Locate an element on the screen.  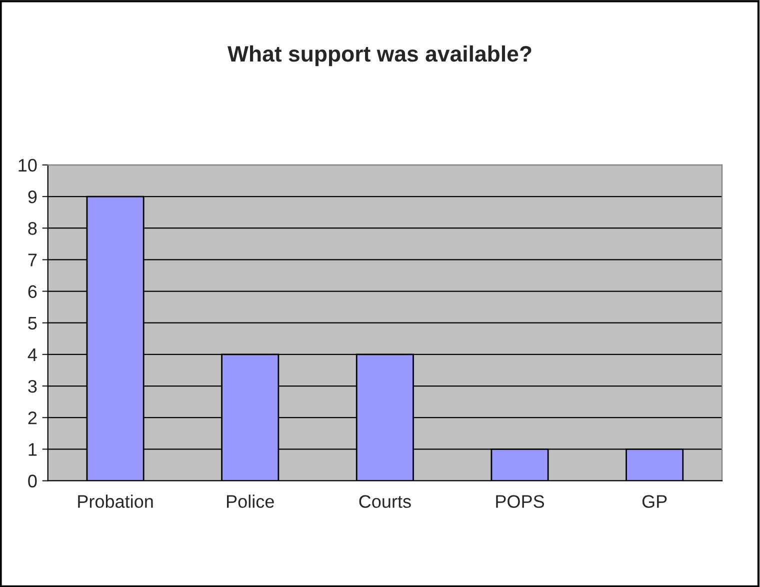
y-tick-label: 0 is located at coordinates (32, 481).